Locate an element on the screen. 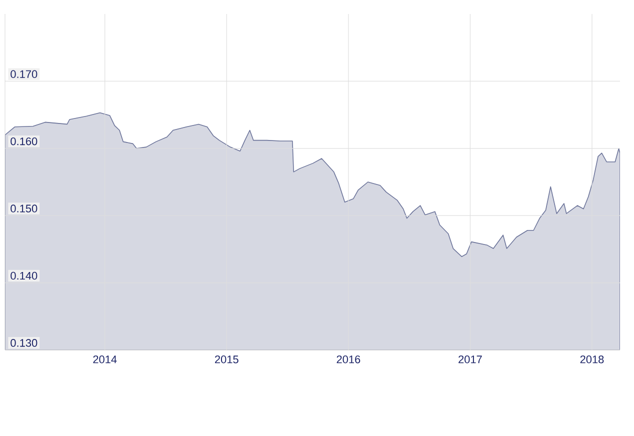 The width and height of the screenshot is (634, 436). x-tick-label: 2017 is located at coordinates (470, 360).